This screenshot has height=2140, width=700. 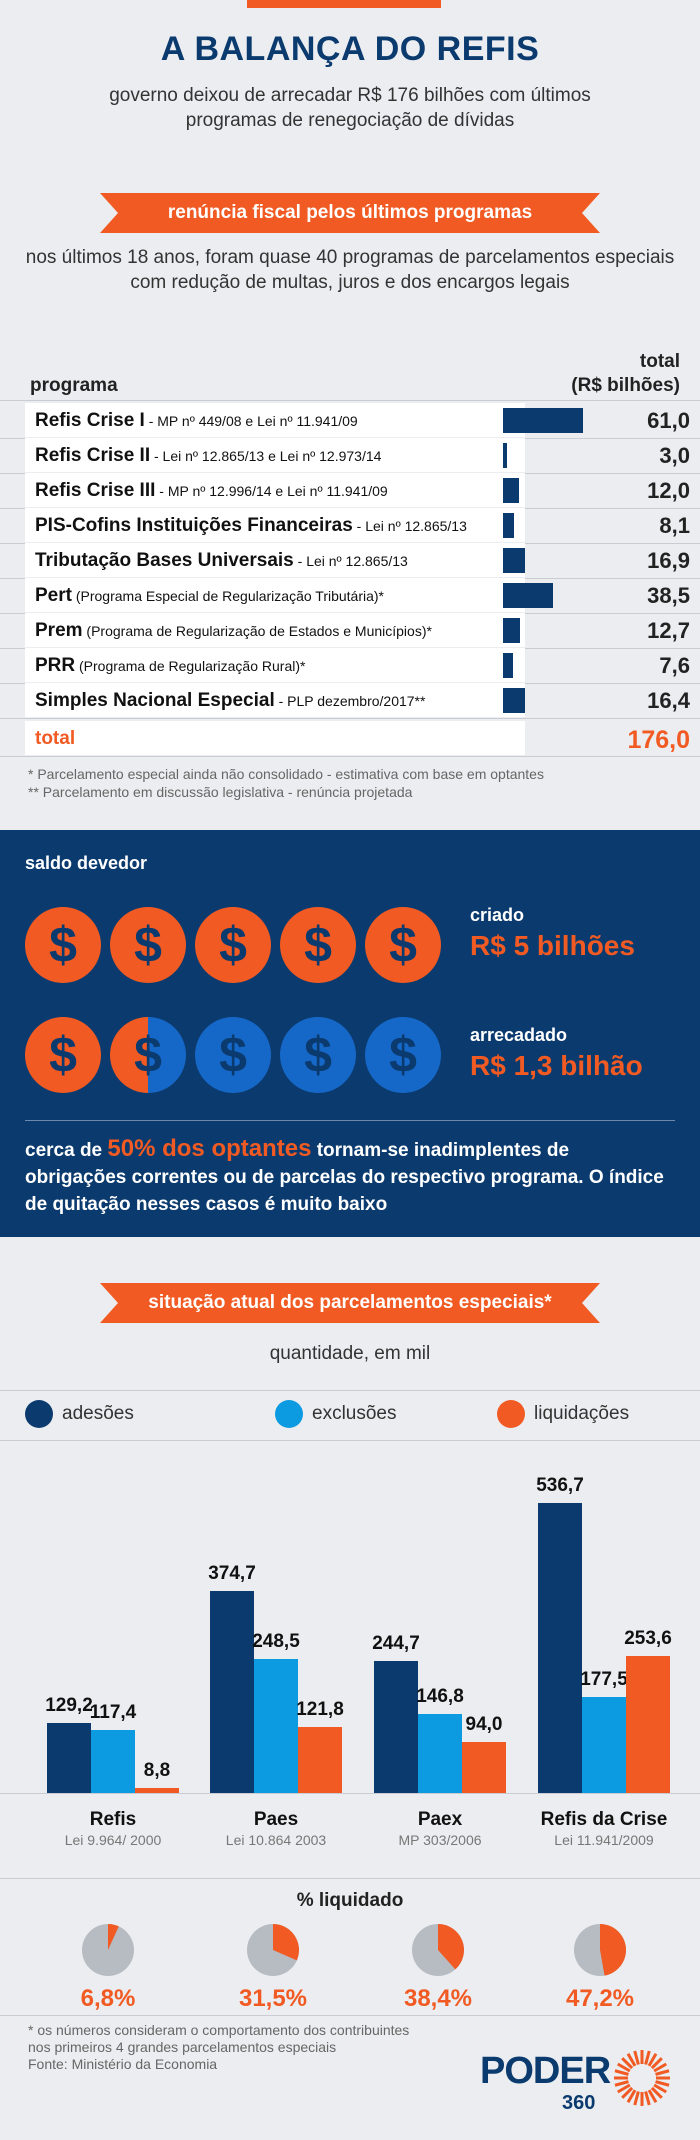 What do you see at coordinates (55, 665) in the screenshot?
I see `program-name: PRR` at bounding box center [55, 665].